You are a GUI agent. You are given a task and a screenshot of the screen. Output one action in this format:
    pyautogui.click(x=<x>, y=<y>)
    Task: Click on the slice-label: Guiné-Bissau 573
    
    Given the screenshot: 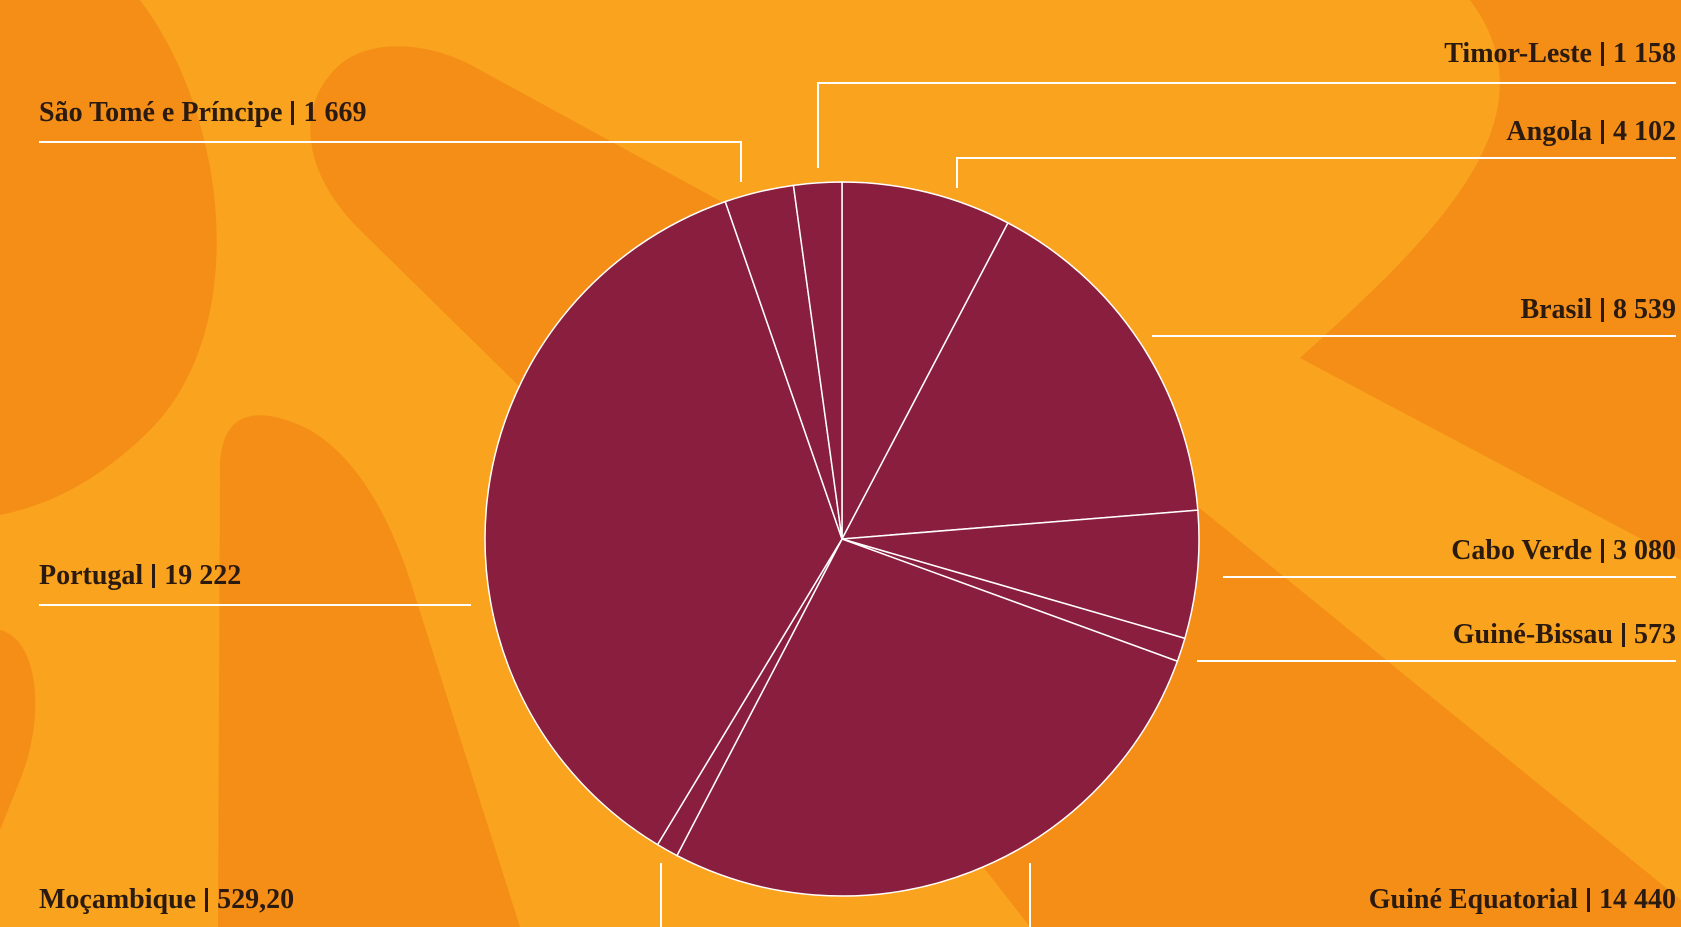 What is the action you would take?
    pyautogui.click(x=1564, y=635)
    